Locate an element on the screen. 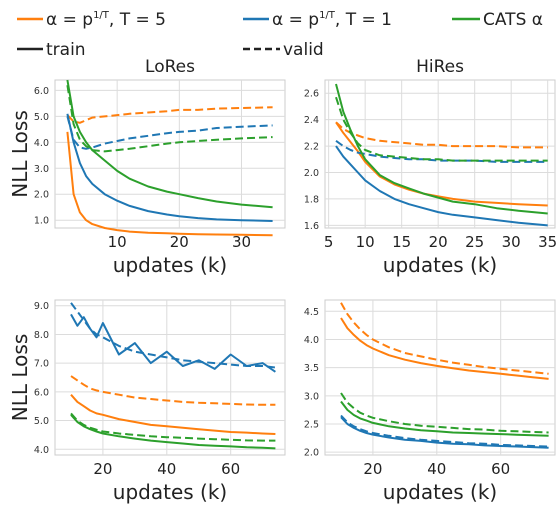  legend-label-valid: valid is located at coordinates (303, 50).